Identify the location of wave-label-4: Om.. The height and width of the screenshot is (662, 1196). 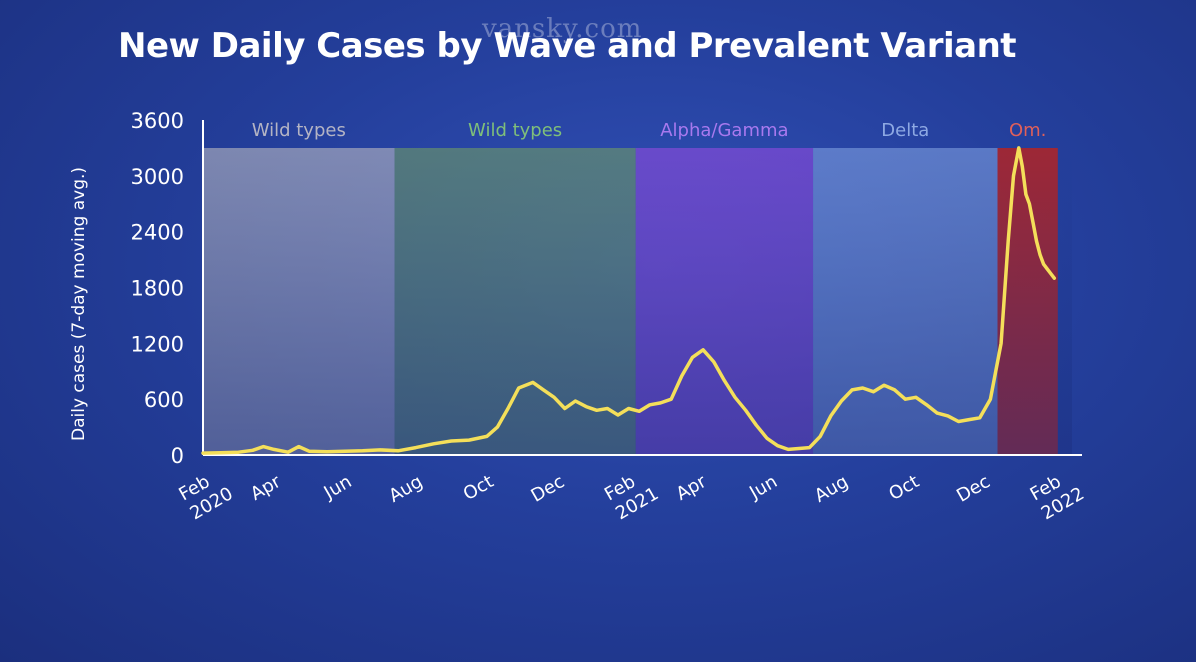
(1027, 130).